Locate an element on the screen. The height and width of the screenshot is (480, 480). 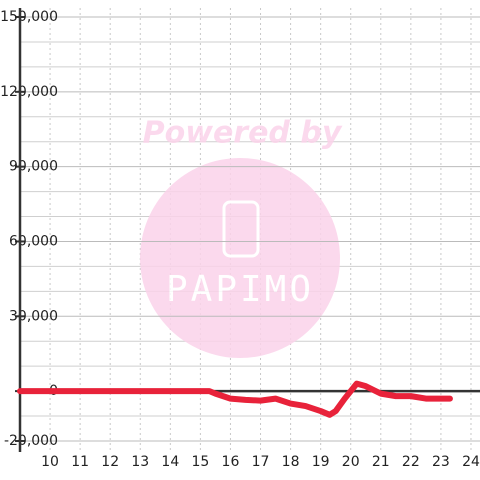
watermark-icon is located at coordinates (241, 229).